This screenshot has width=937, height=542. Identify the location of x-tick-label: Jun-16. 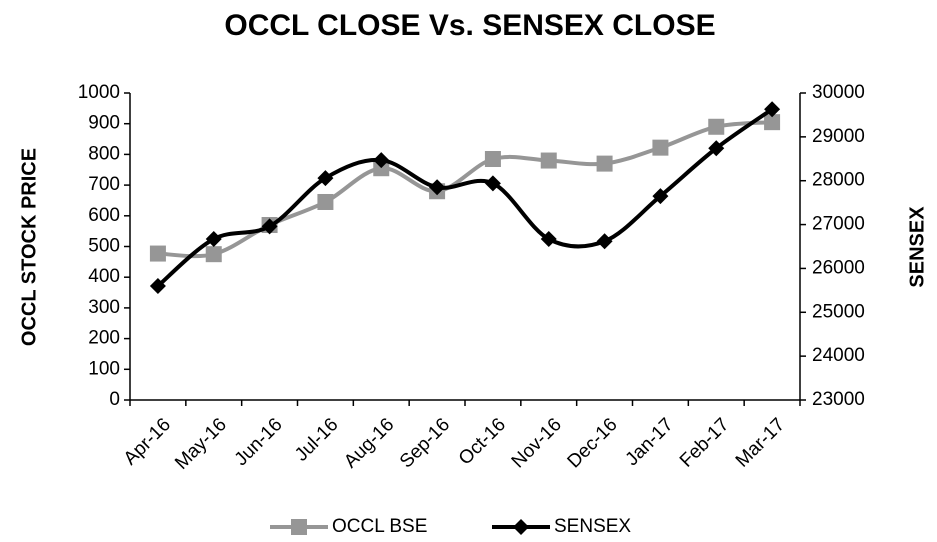
(259, 442).